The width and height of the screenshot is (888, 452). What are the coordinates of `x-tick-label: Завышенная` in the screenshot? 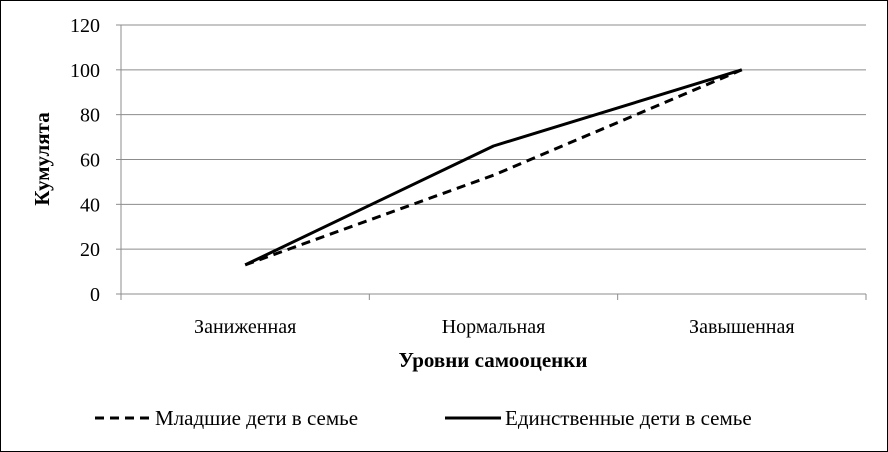 It's located at (742, 327).